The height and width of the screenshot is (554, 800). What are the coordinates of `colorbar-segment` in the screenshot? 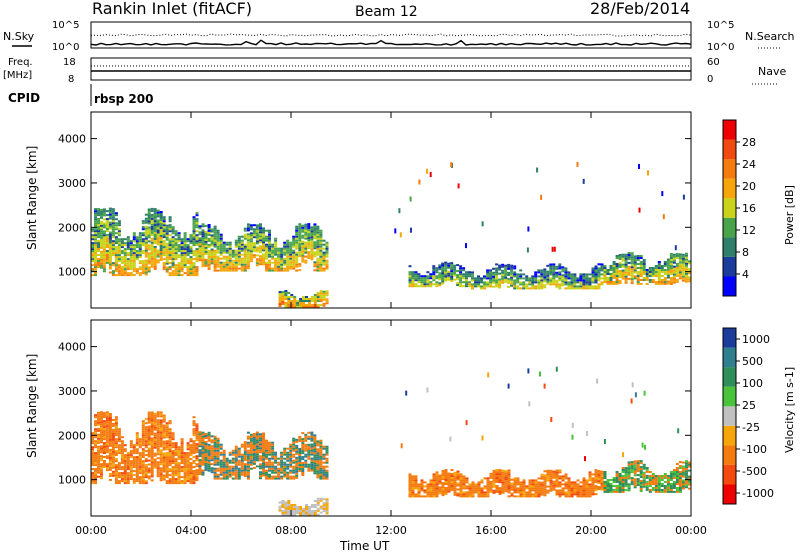 It's located at (729, 286).